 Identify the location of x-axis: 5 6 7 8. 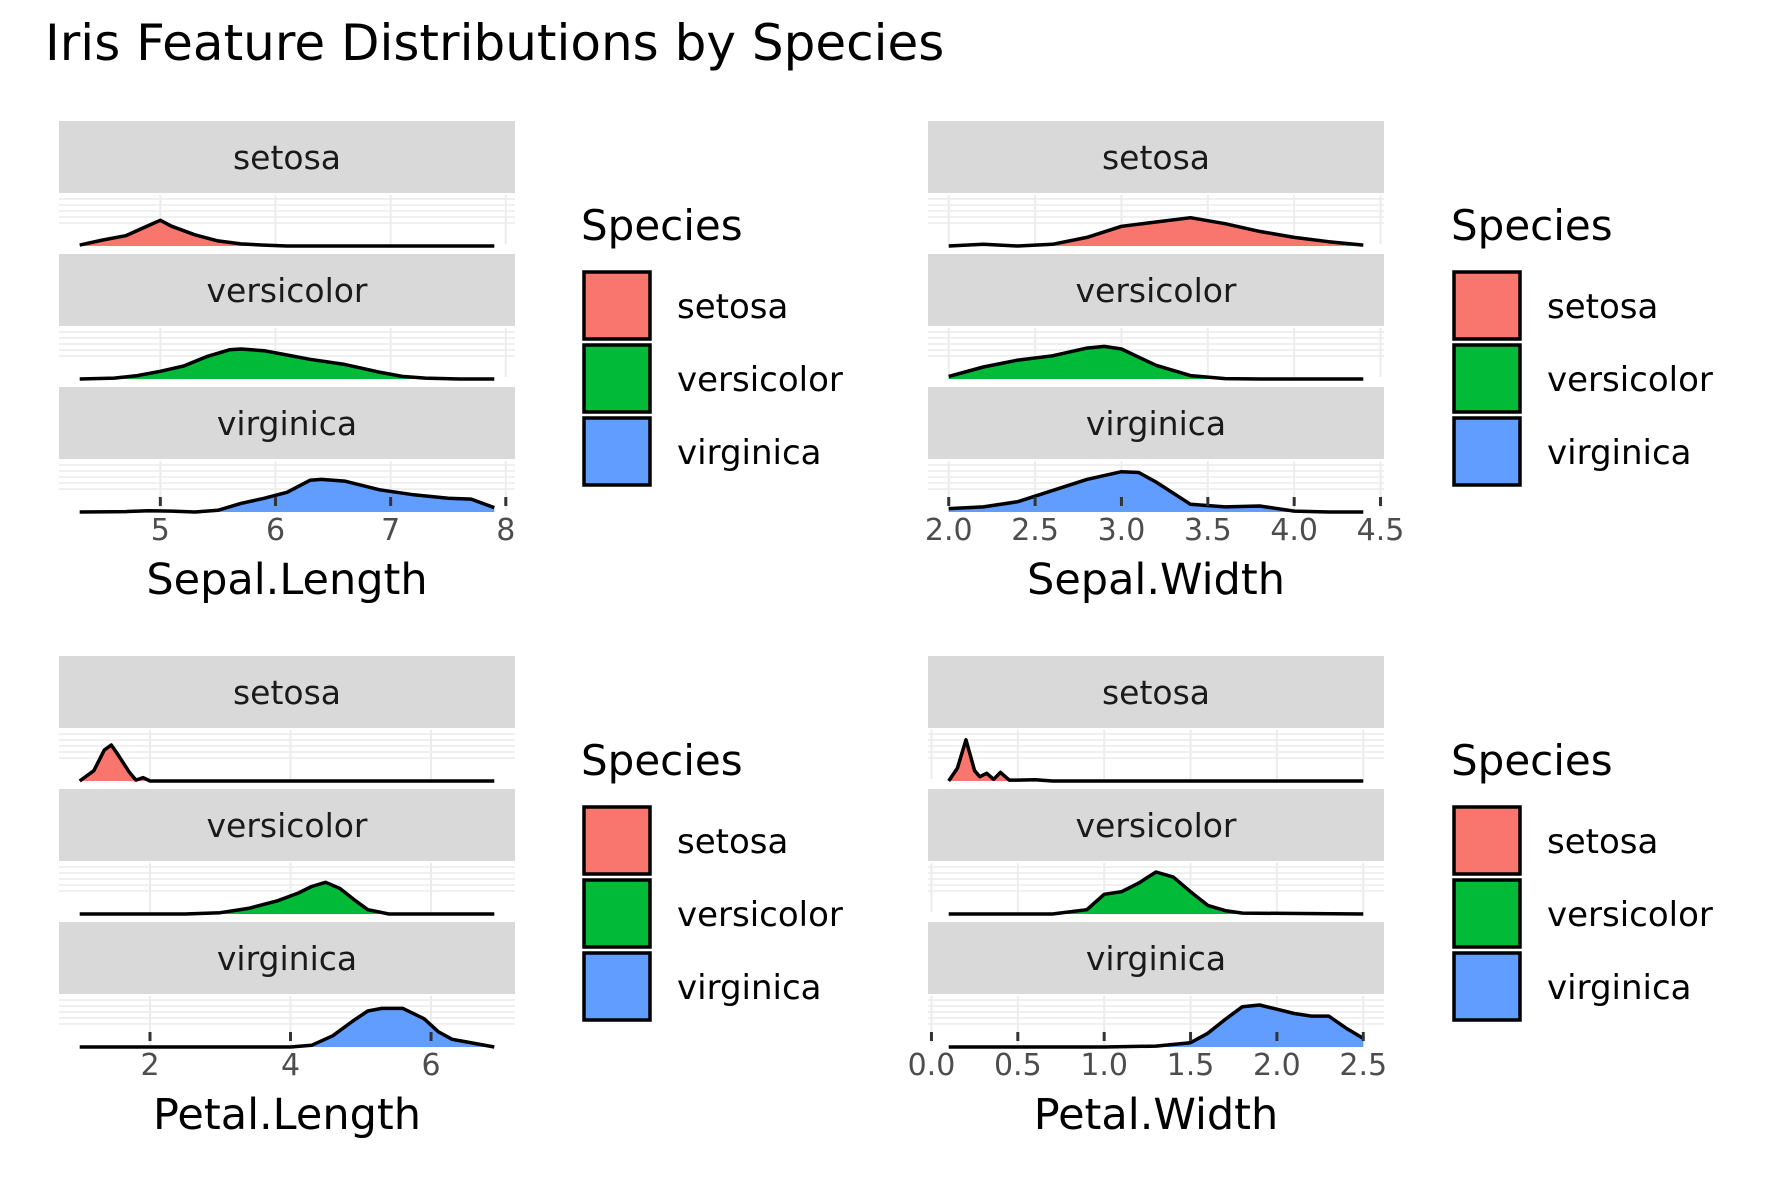
(333, 522).